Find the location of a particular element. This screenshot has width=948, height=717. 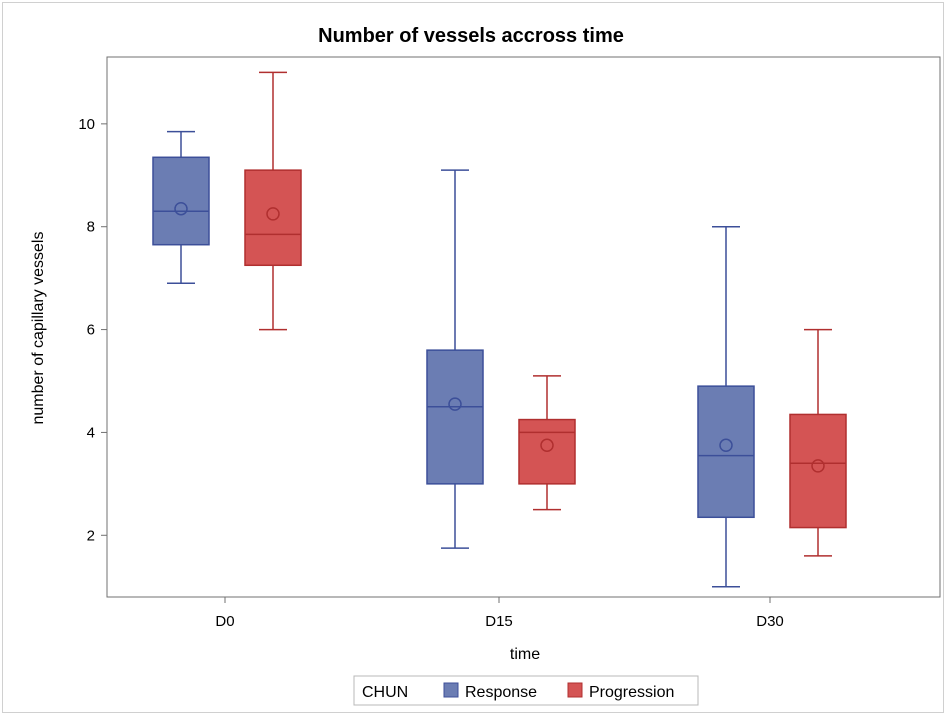

box-progression-d15 is located at coordinates (547, 443).